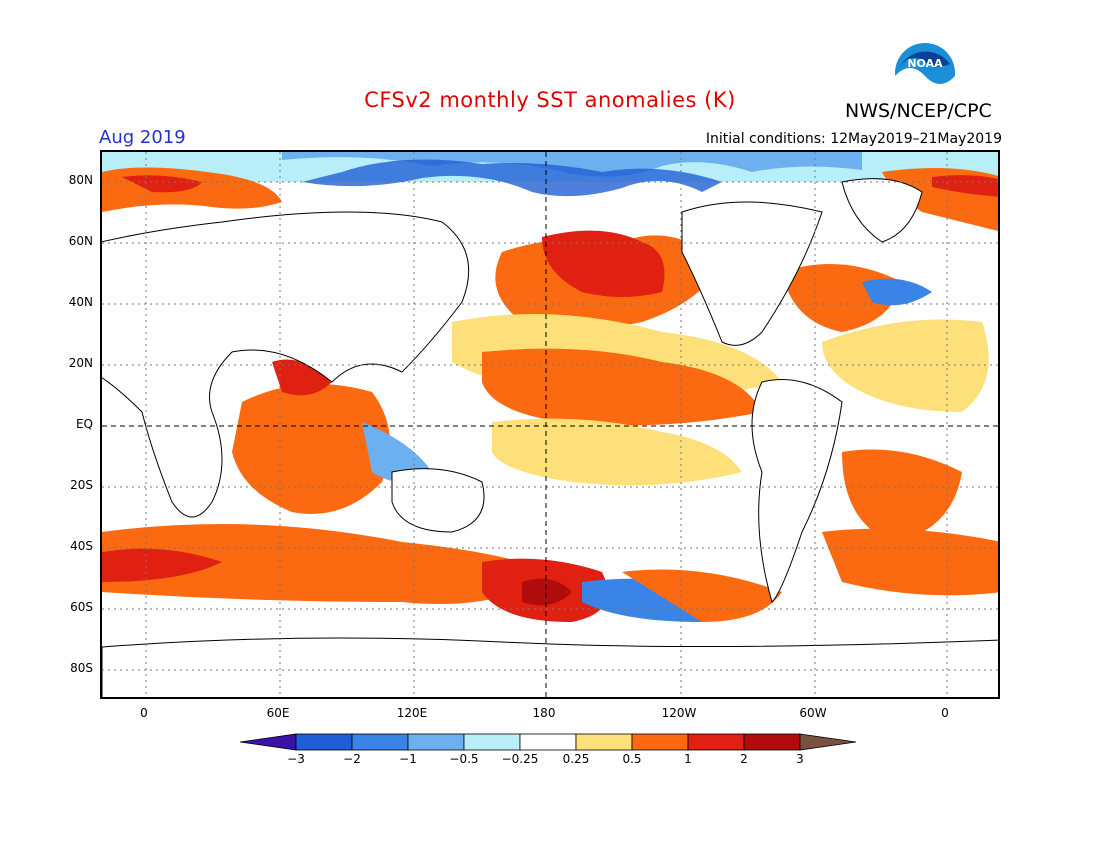 This screenshot has width=1100, height=850. I want to click on greenland-sea-very-warm, so click(965, 186).